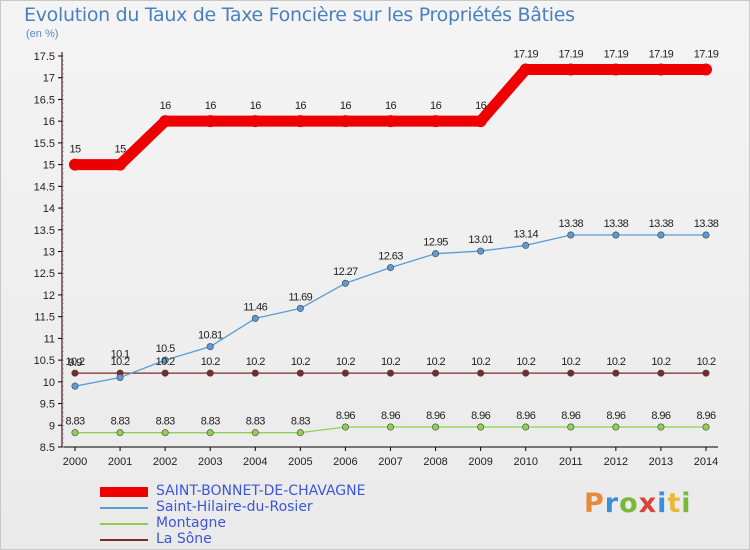 This screenshot has height=550, width=750. I want to click on y-tick-label: 14.5, so click(44, 187).